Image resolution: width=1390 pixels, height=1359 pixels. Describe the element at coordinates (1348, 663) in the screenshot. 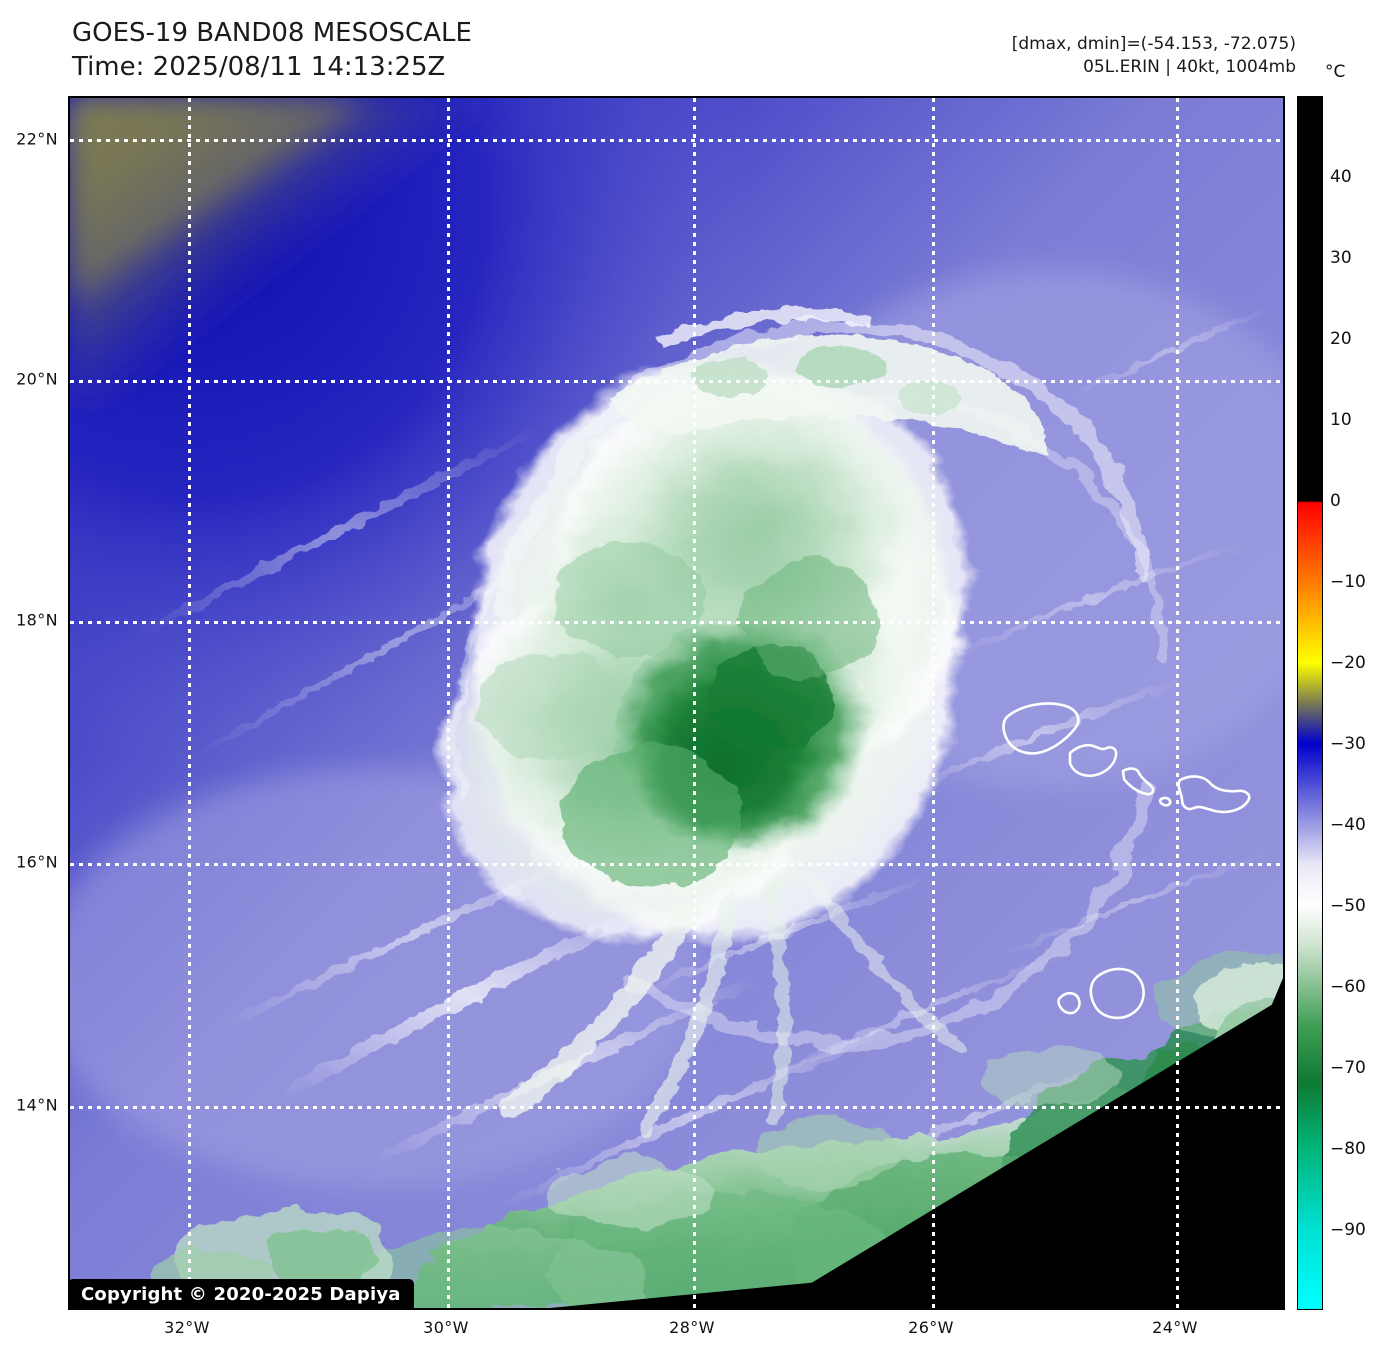

I see `colorbar-tick: −20` at that location.